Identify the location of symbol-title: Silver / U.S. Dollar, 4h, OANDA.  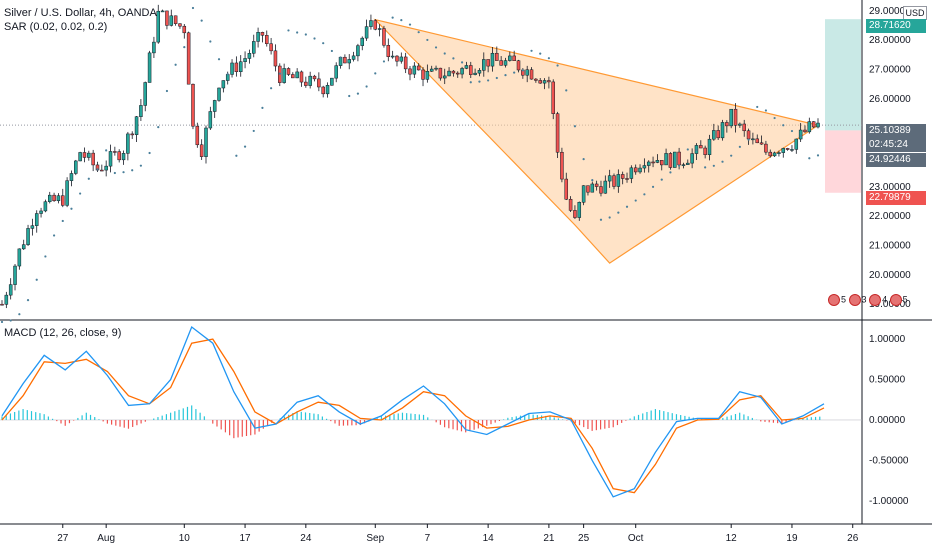
(80, 13).